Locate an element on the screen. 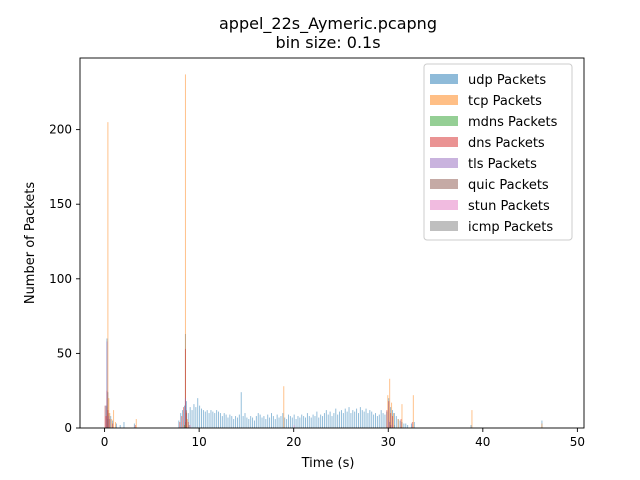  x-tick-label-2: 20 is located at coordinates (293, 442).